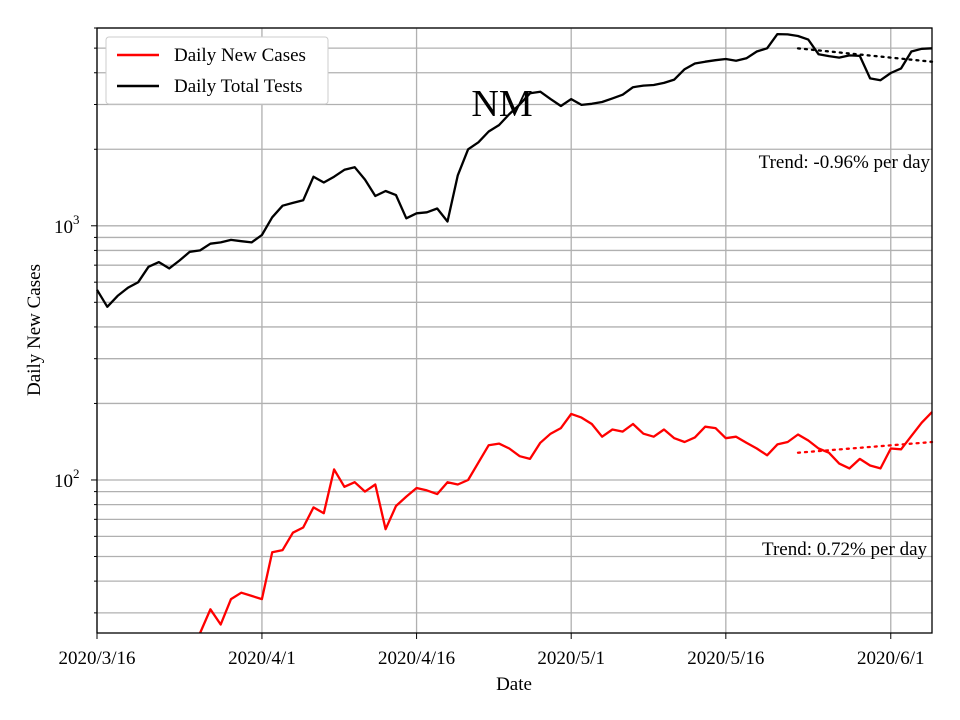 Image resolution: width=960 pixels, height=720 pixels. Describe the element at coordinates (501, 104) in the screenshot. I see `chart-title: NM` at that location.